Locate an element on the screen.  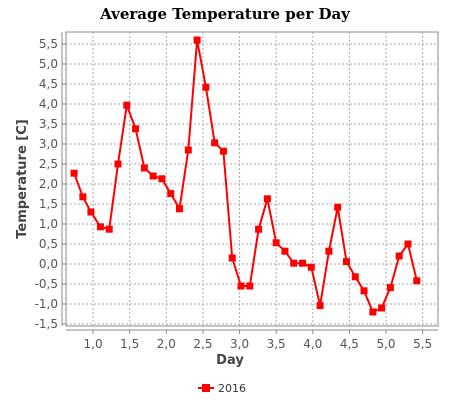
y-tick-label: 5,0 is located at coordinates (48, 64).